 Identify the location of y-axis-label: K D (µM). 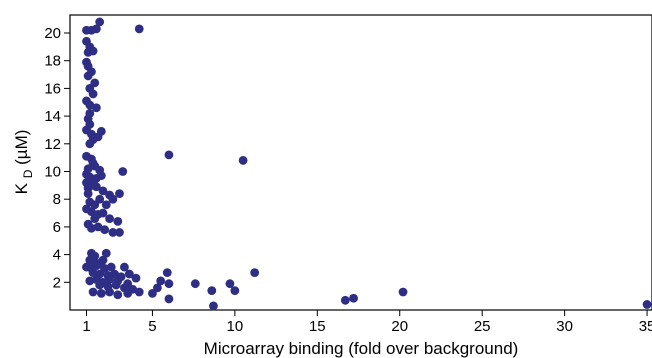
(24, 162).